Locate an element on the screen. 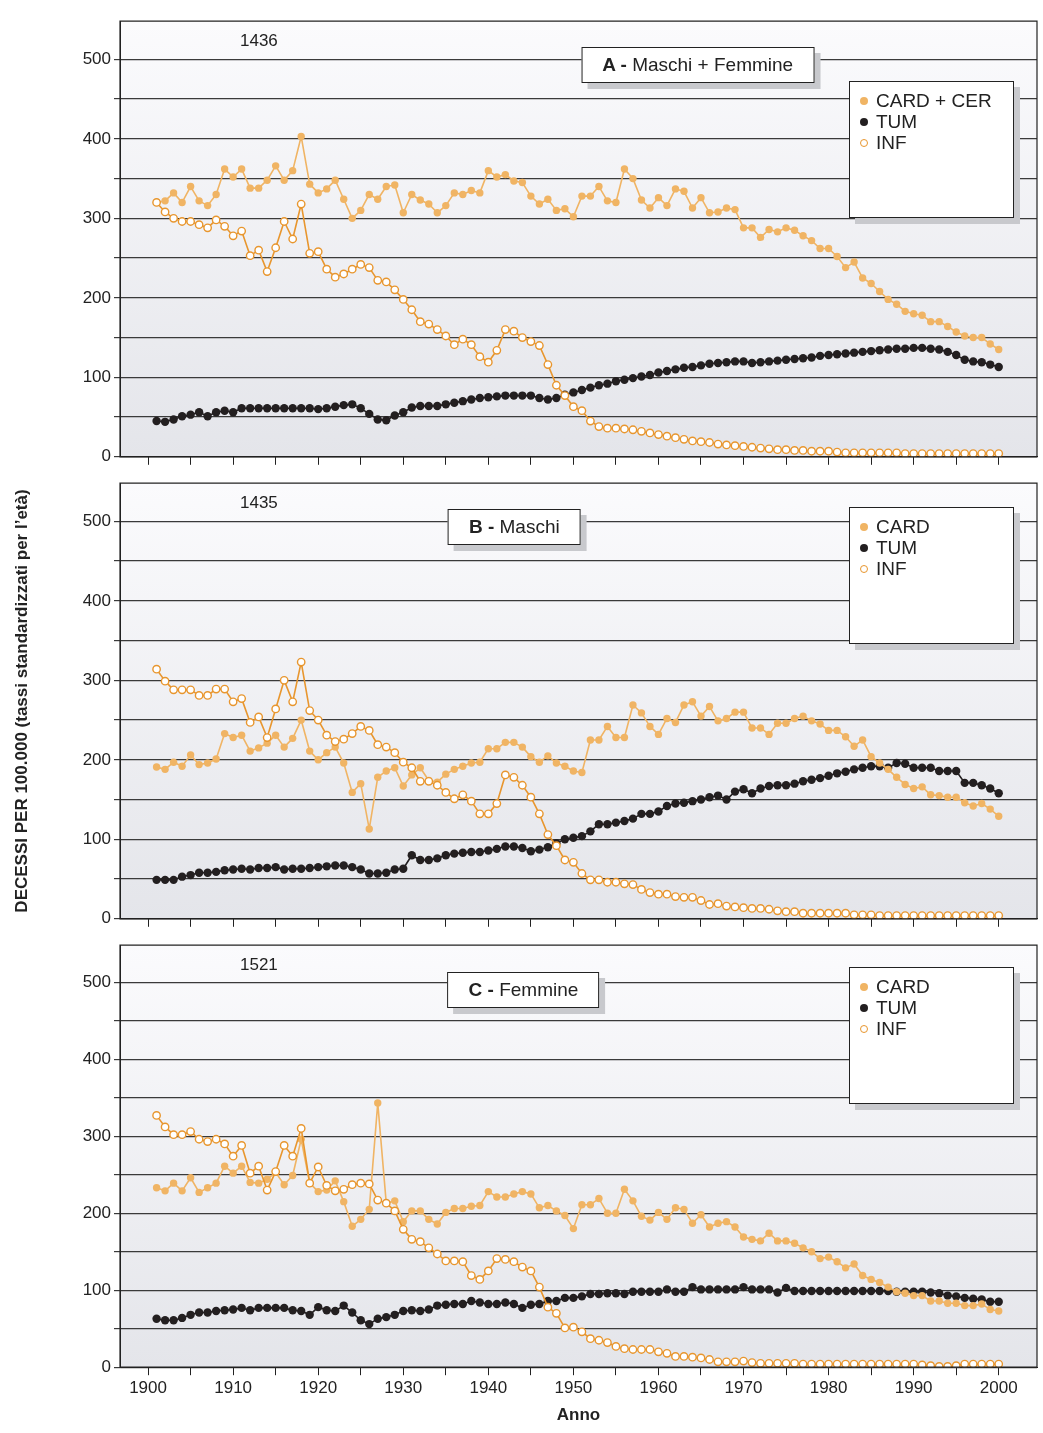  x-tick-label: 1980 is located at coordinates (828, 1388).